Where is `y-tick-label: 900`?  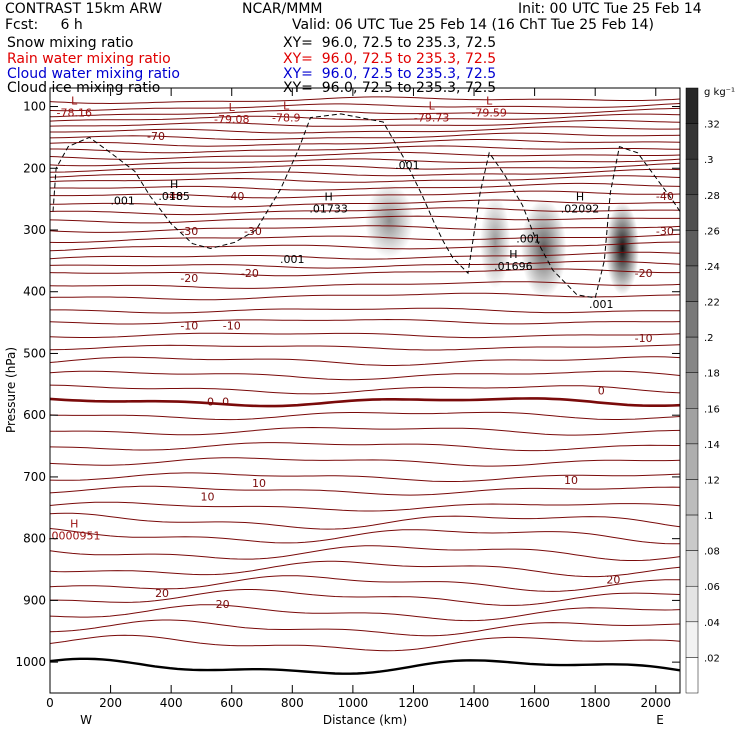
y-tick-label: 900 is located at coordinates (34, 600).